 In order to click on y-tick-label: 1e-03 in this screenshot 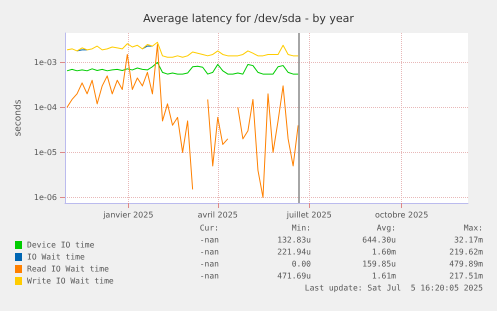, I will do `click(45, 62)`.